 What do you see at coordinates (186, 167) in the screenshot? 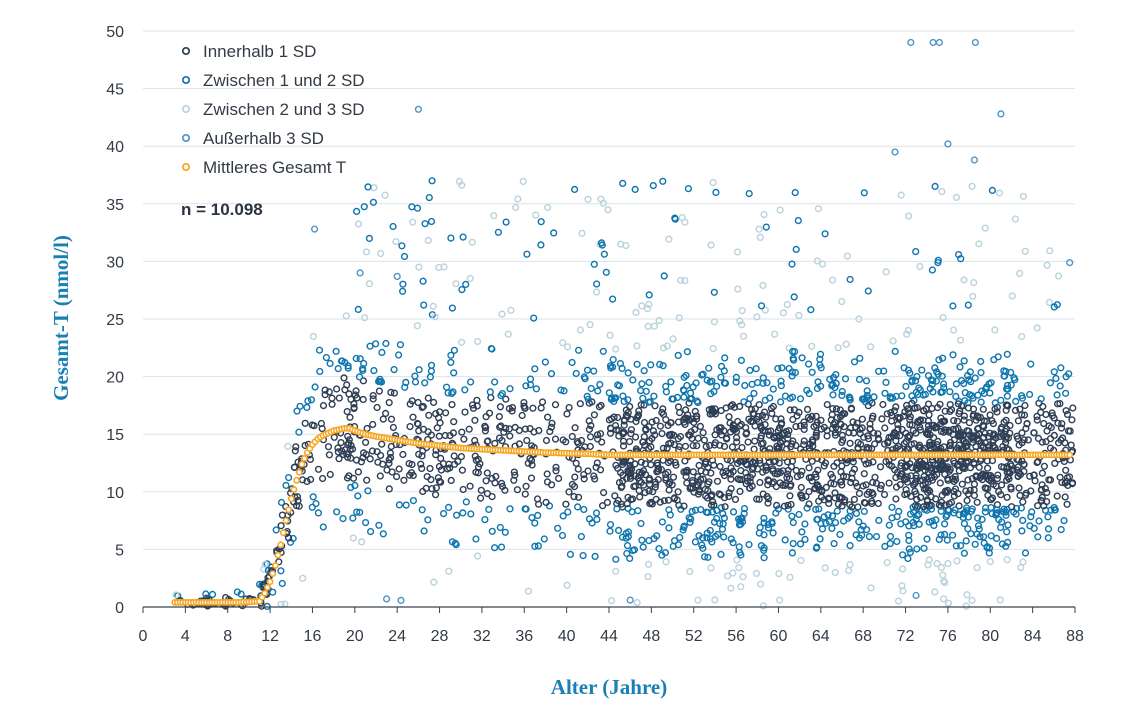
I see `legend-marker-mittleres-gesamt-t` at bounding box center [186, 167].